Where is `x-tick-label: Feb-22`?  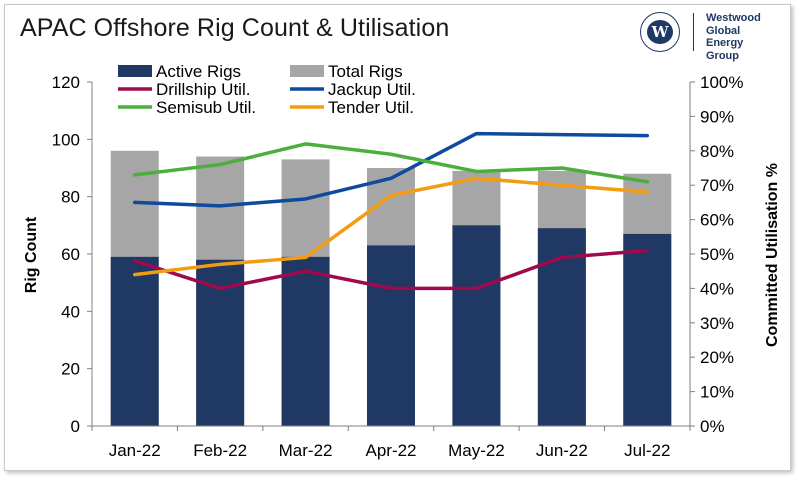 x-tick-label: Feb-22 is located at coordinates (220, 450).